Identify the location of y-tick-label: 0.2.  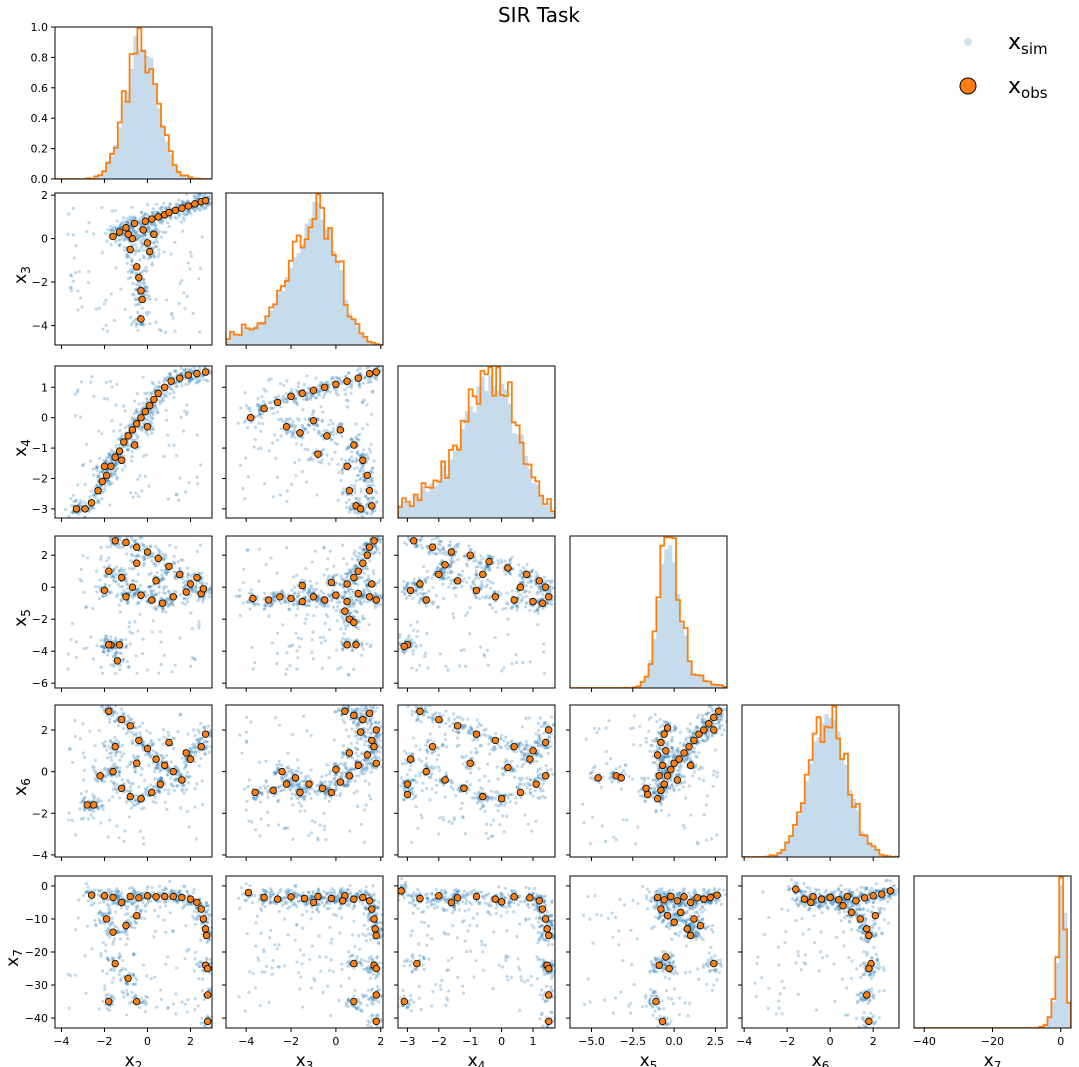
(40, 149).